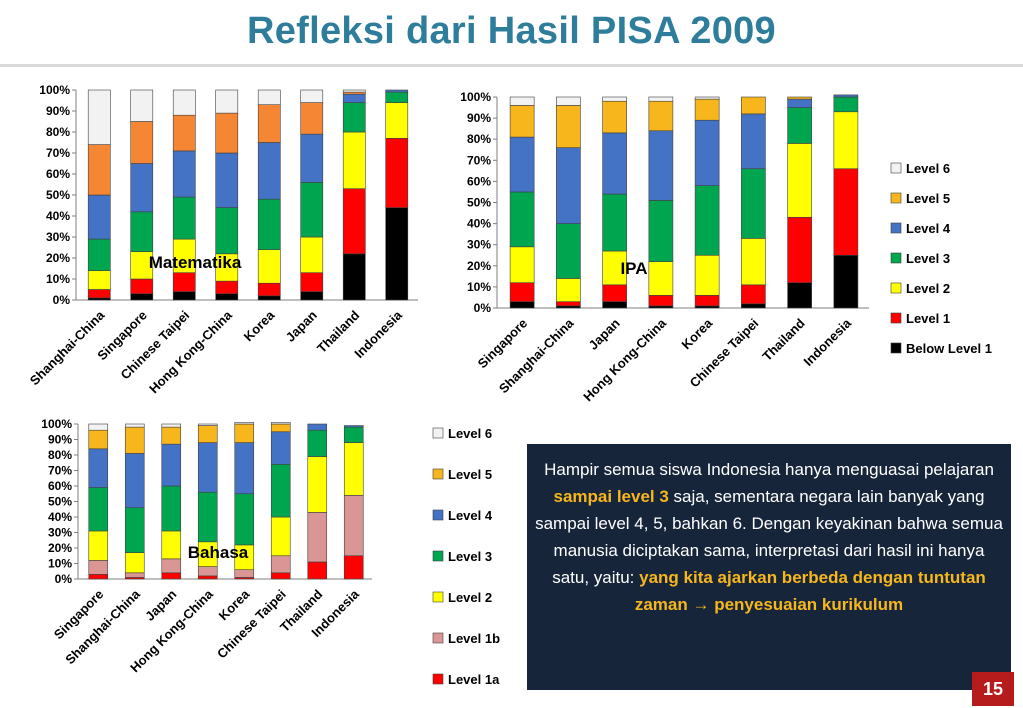 The height and width of the screenshot is (708, 1023). Describe the element at coordinates (64, 579) in the screenshot. I see `reading-y-tick-label: 0%` at that location.